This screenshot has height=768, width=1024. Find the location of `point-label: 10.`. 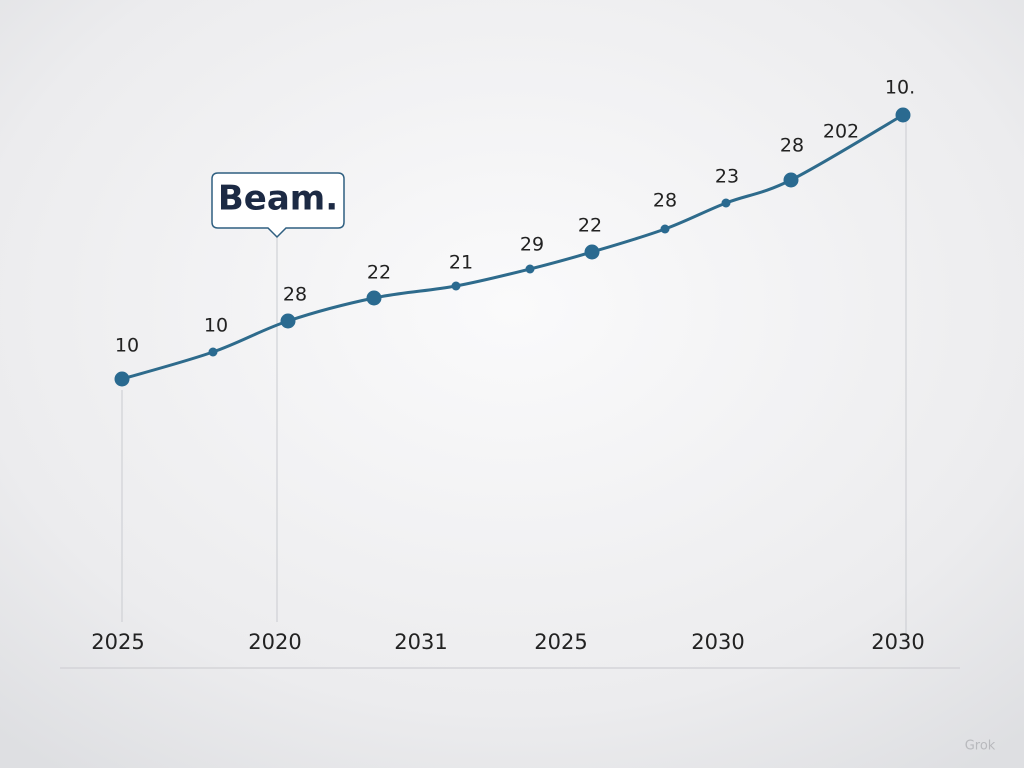

point-label: 10. is located at coordinates (900, 88).